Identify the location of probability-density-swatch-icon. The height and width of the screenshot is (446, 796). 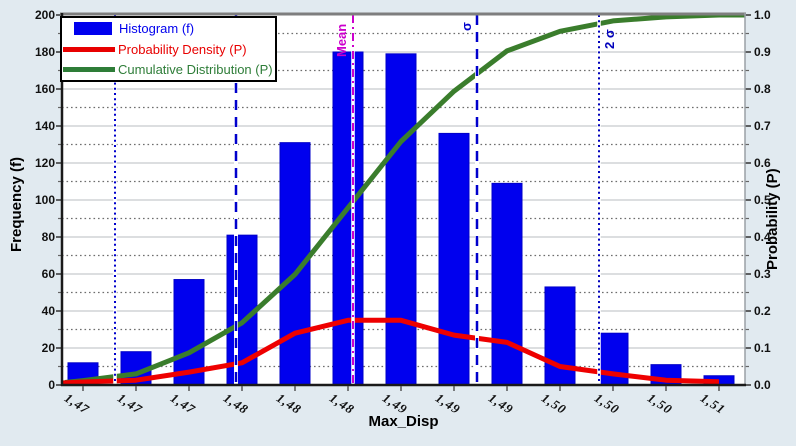
(89, 49).